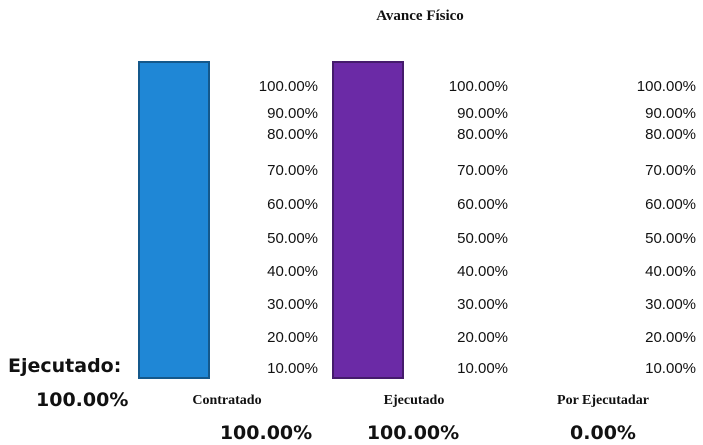  Describe the element at coordinates (65, 366) in the screenshot. I see `summary-label: Ejecutado:` at that location.